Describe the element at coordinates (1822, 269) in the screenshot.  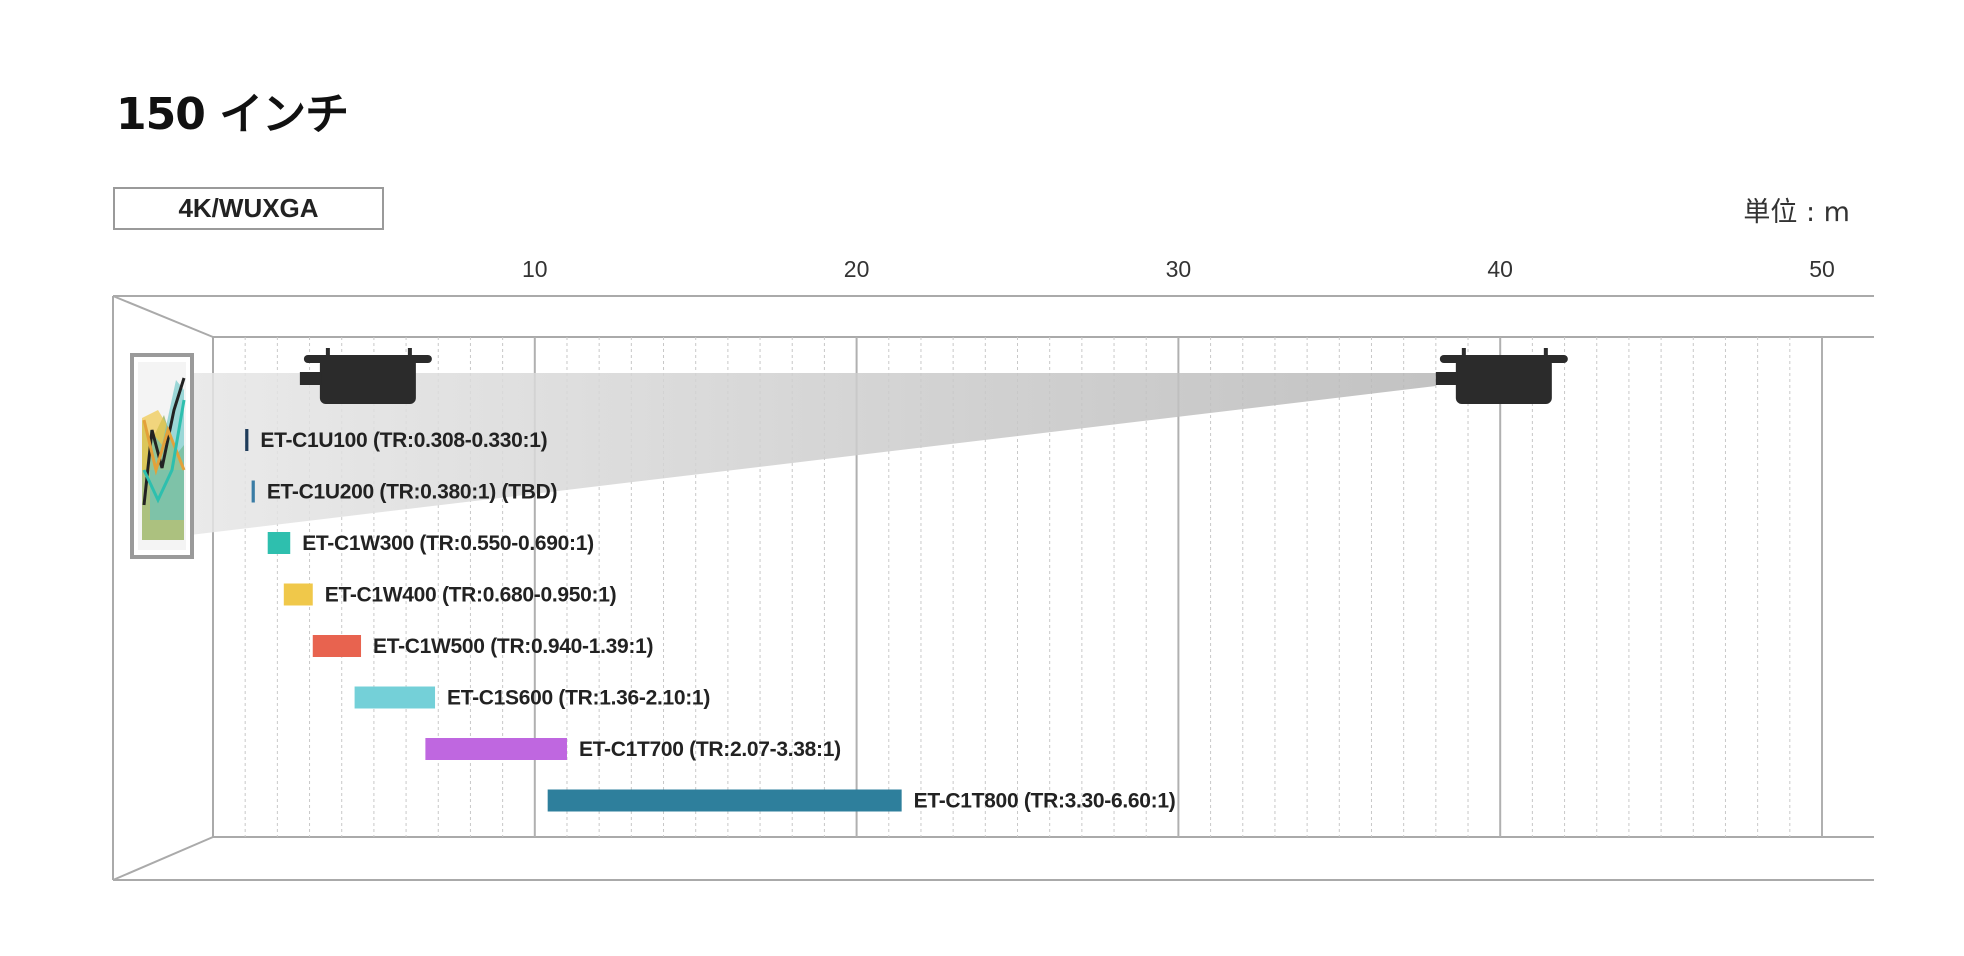
I see `tick-label: 50` at that location.